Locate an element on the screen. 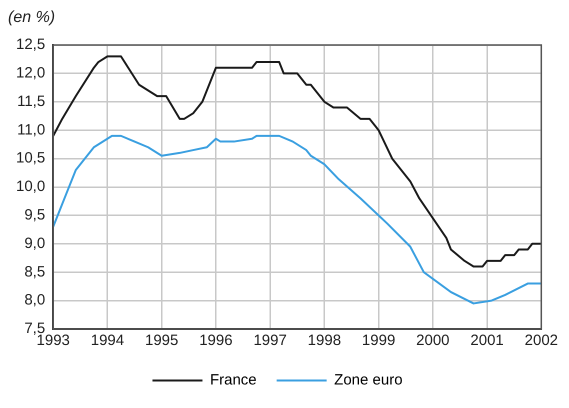 The height and width of the screenshot is (408, 569). x-tick-label: 1999 is located at coordinates (379, 341).